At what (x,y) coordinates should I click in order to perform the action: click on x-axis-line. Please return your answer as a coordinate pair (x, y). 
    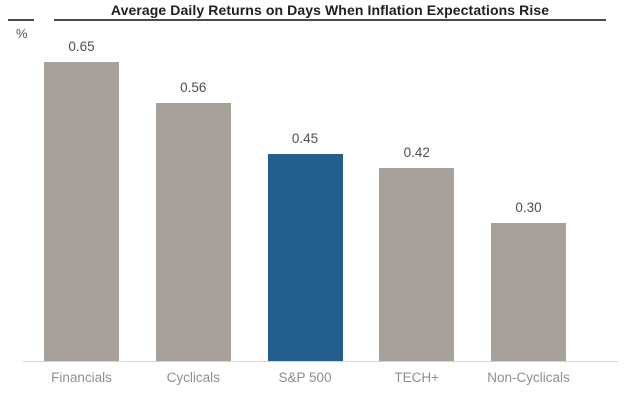
    Looking at the image, I should click on (320, 361).